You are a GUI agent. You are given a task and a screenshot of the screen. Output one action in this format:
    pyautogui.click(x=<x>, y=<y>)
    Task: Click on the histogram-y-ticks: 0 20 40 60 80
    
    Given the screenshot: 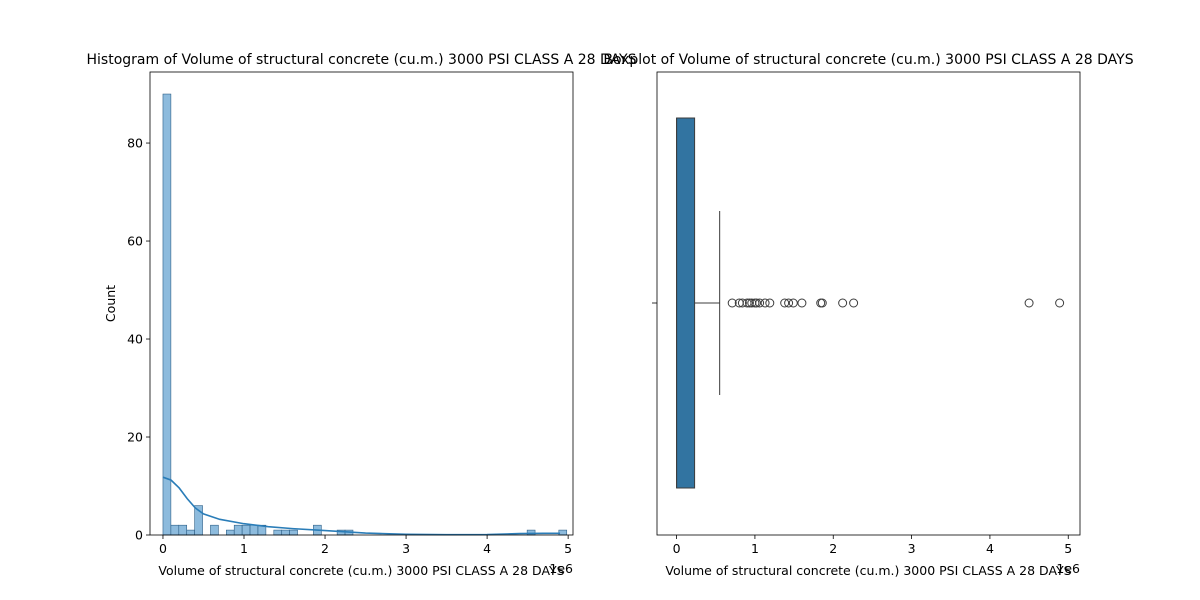 What is the action you would take?
    pyautogui.click(x=138, y=339)
    